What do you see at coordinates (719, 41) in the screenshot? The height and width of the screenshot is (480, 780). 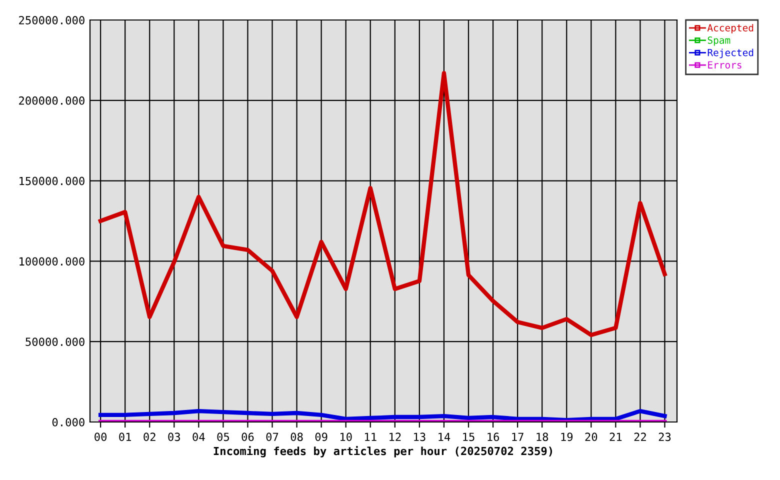 I see `legend-label: Spam` at bounding box center [719, 41].